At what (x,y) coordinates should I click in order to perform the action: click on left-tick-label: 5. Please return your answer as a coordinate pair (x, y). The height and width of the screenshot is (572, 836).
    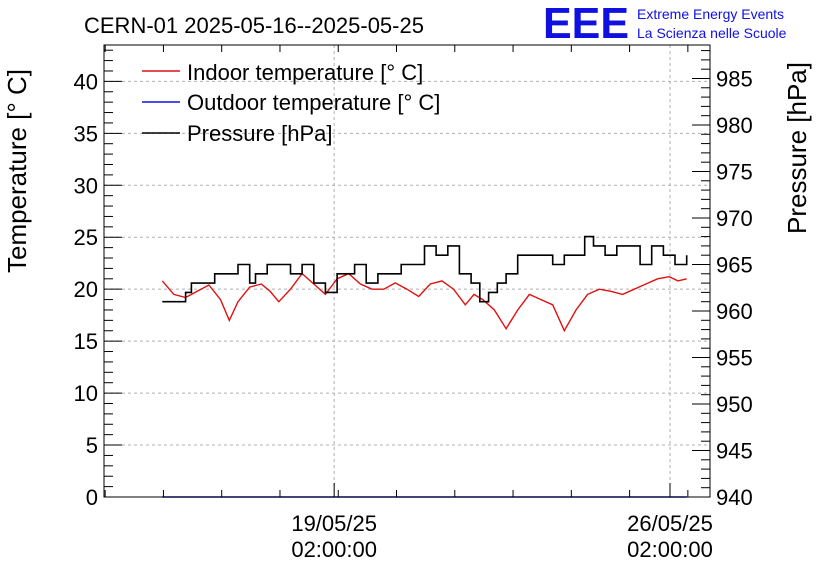
    Looking at the image, I should click on (92, 445).